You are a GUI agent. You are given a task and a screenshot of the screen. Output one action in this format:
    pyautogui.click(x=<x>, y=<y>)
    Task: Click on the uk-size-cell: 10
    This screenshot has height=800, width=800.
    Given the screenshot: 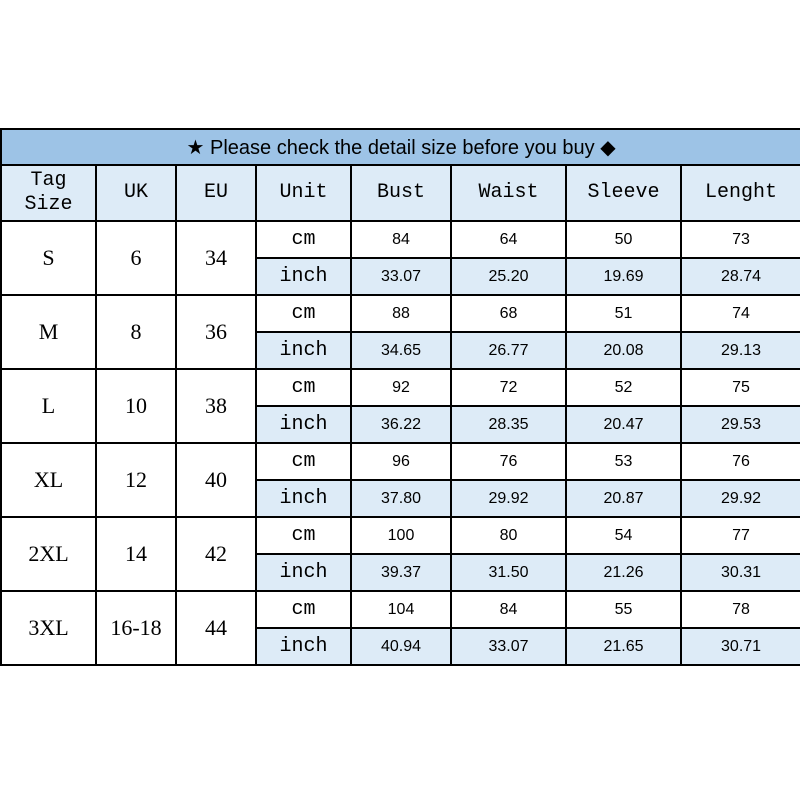 What is the action you would take?
    pyautogui.click(x=136, y=406)
    